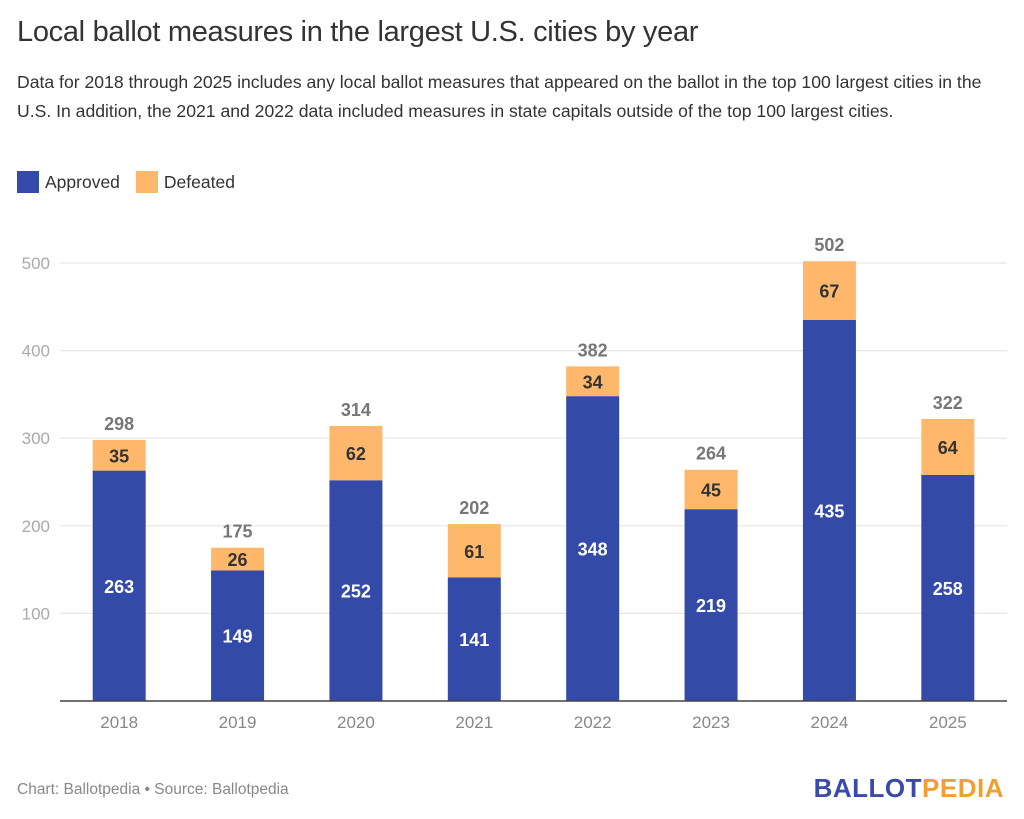 The image size is (1024, 819). I want to click on x-tick-label-2020: 2020, so click(356, 722).